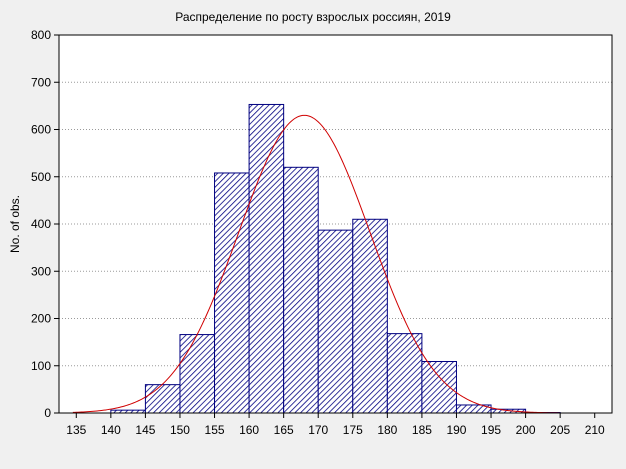  I want to click on x-tick-label: 175, so click(353, 430).